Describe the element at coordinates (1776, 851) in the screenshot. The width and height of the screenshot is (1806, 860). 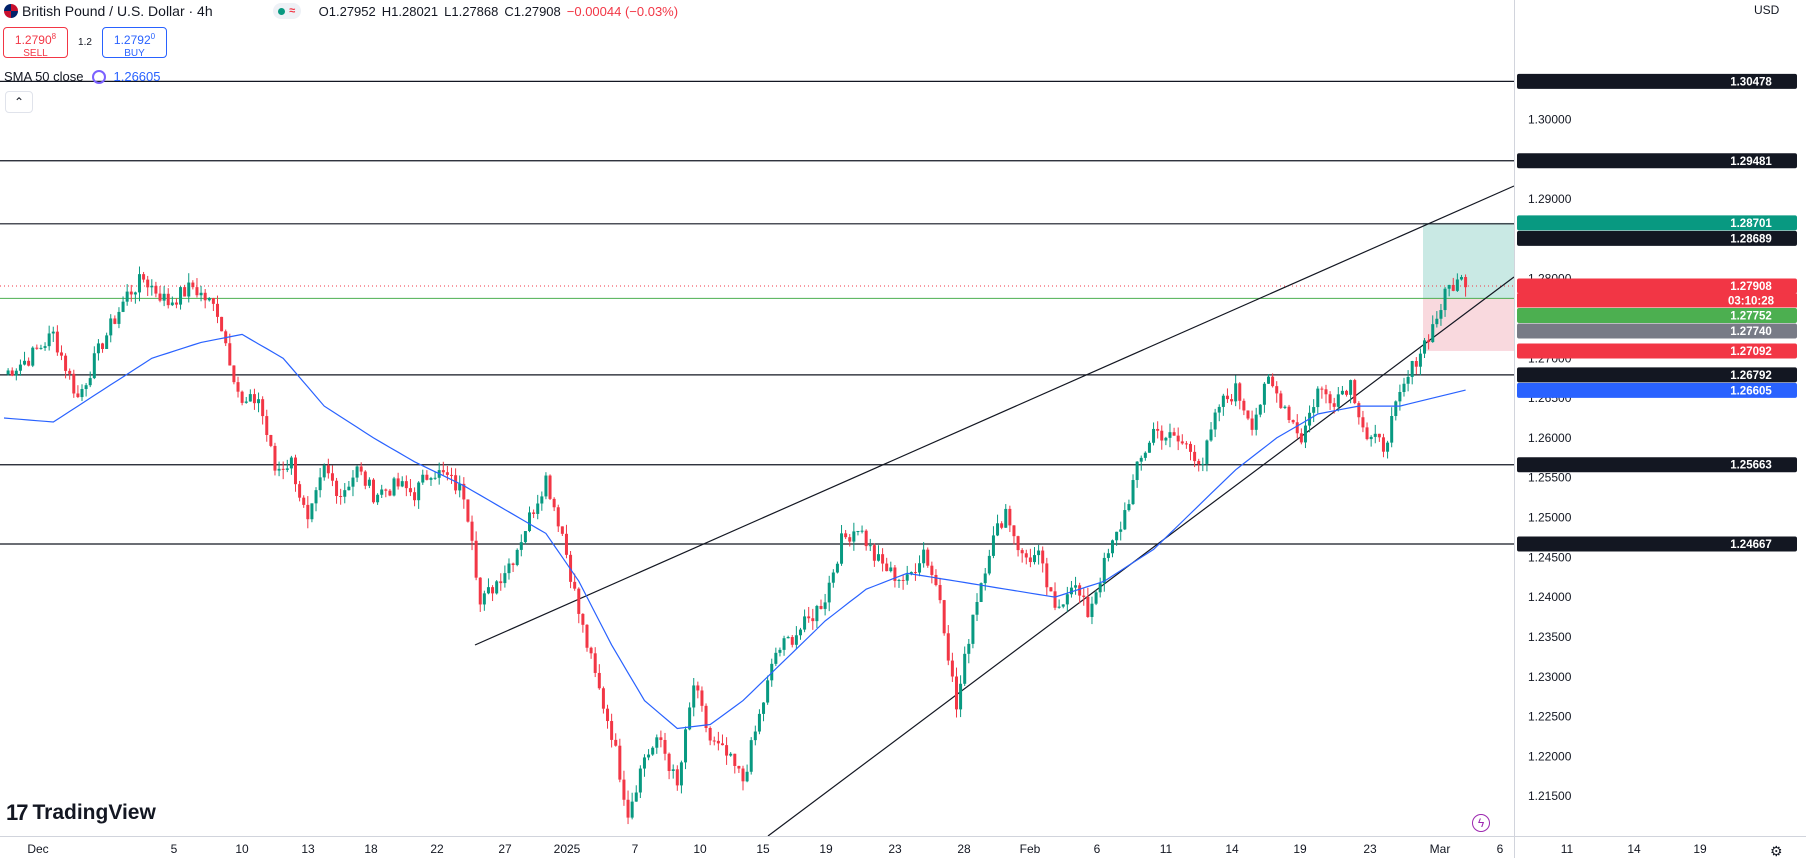
I see `gear-icon: ⚙` at that location.